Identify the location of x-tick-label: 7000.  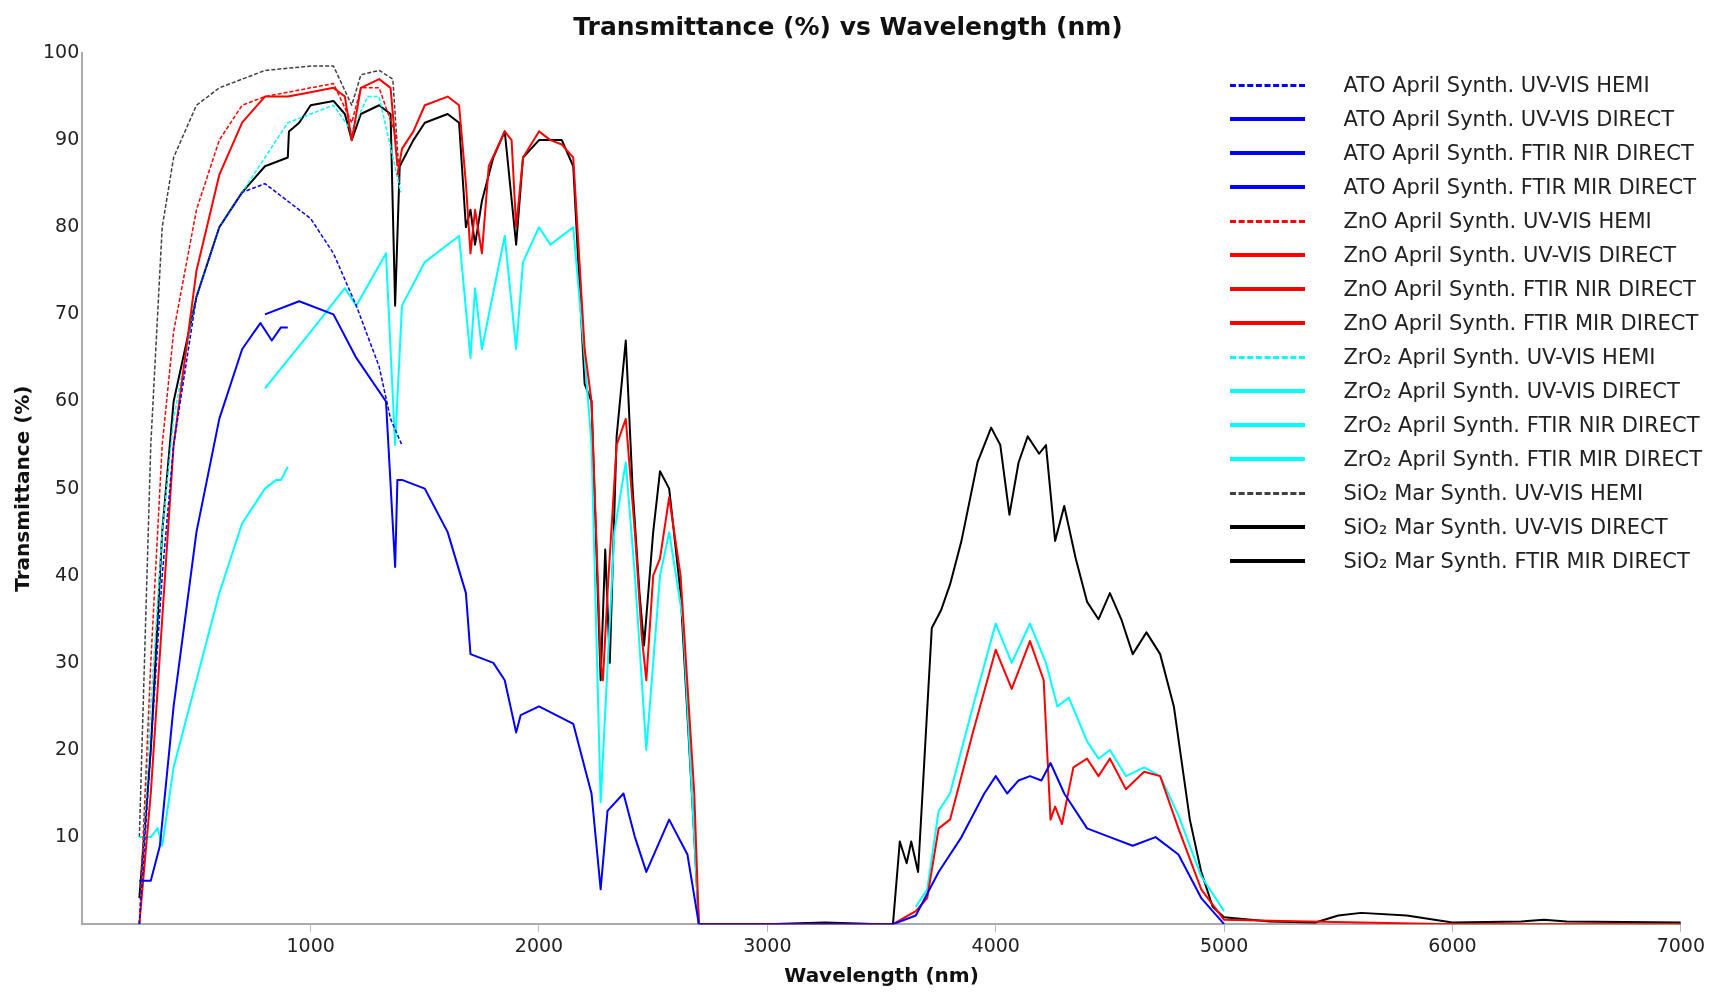
(1680, 944).